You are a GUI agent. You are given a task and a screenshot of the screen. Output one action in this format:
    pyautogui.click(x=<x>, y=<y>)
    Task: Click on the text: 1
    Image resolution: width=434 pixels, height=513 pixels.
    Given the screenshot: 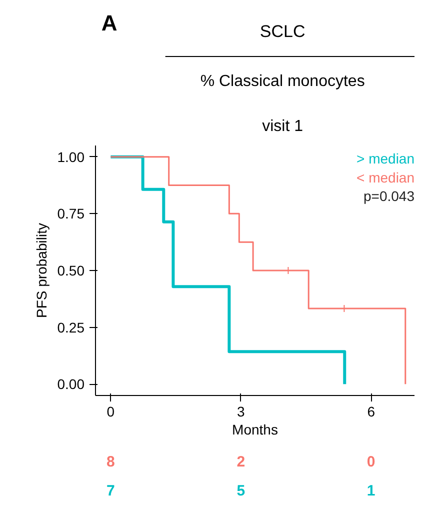 What is the action you would take?
    pyautogui.click(x=371, y=491)
    